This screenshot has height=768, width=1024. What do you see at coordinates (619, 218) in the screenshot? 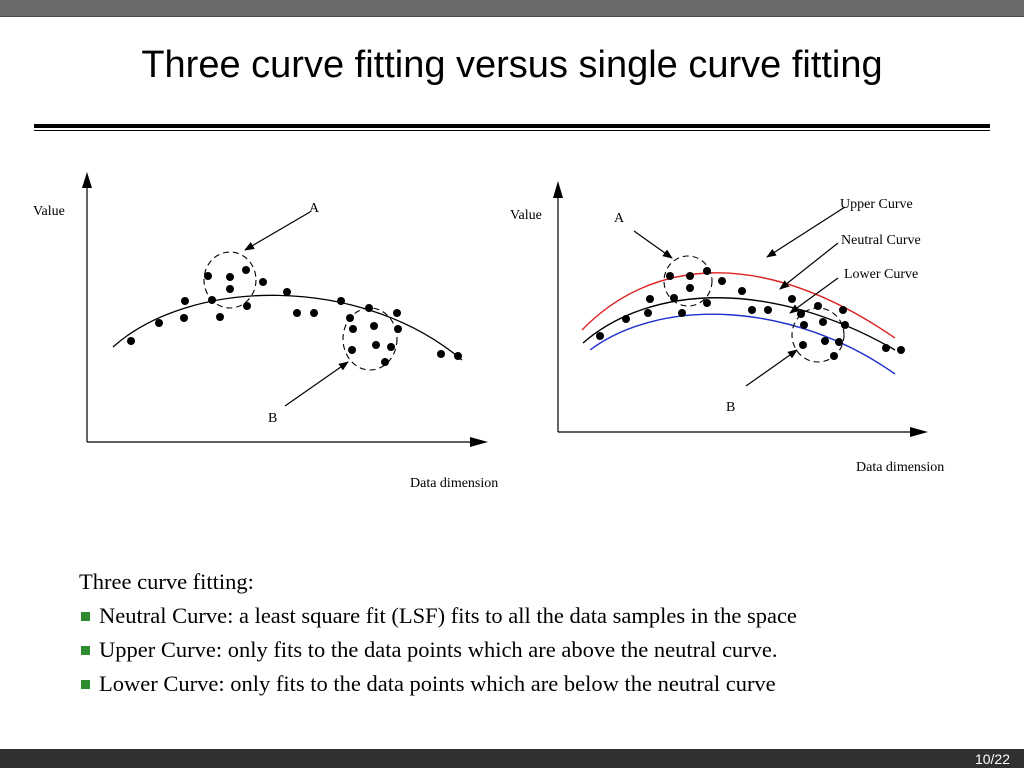
I see `right-label-a: A` at bounding box center [619, 218].